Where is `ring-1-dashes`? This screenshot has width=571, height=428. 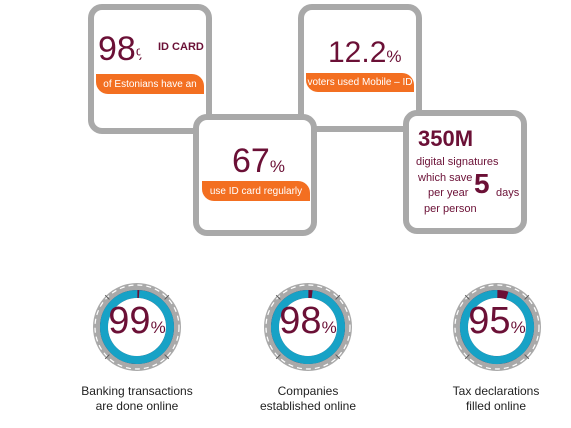
ring-1-dashes is located at coordinates (137, 327).